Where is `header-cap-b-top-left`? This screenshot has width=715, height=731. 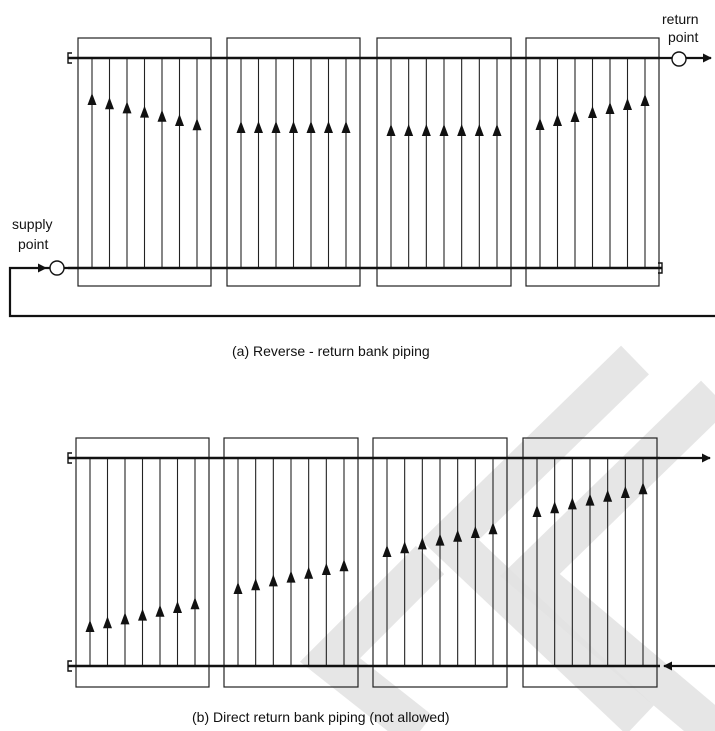
header-cap-b-top-left is located at coordinates (69, 458).